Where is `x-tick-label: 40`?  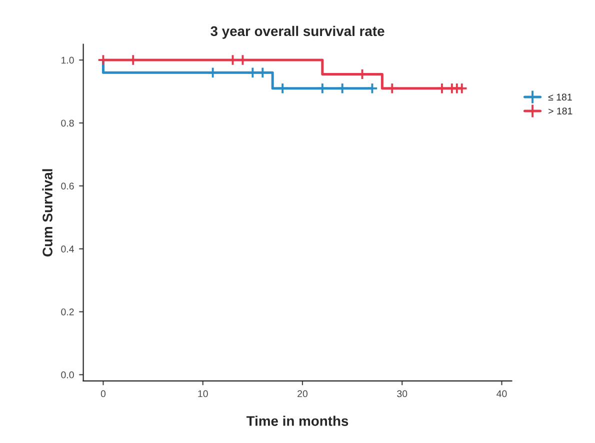 x-tick-label: 40 is located at coordinates (501, 394).